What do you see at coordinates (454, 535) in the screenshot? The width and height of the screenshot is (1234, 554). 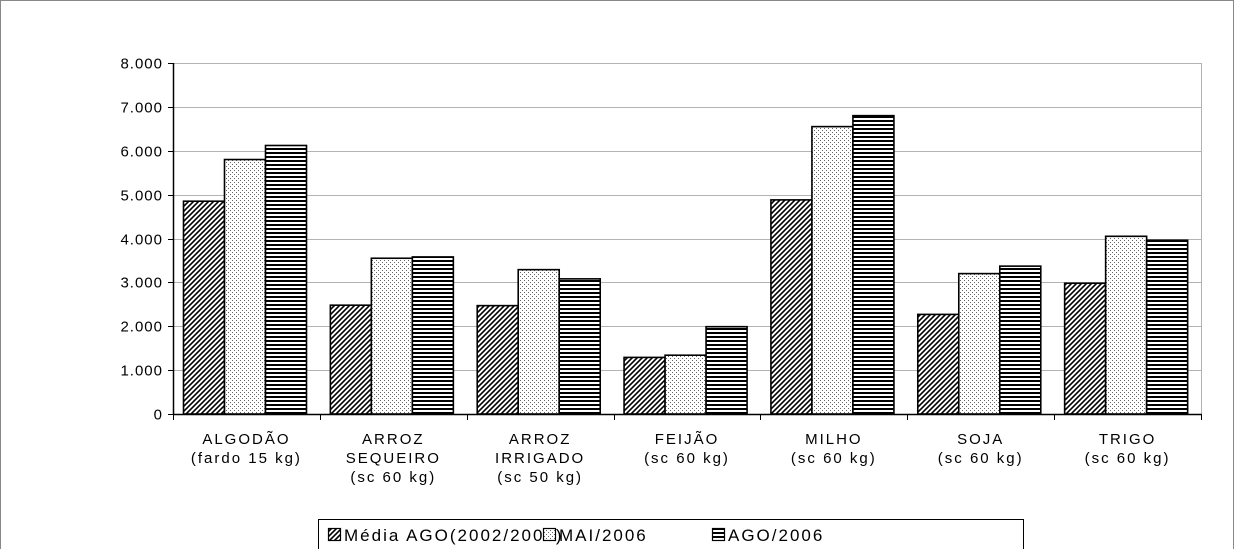 I see `legend-label: Média AGO(2002/2006)` at bounding box center [454, 535].